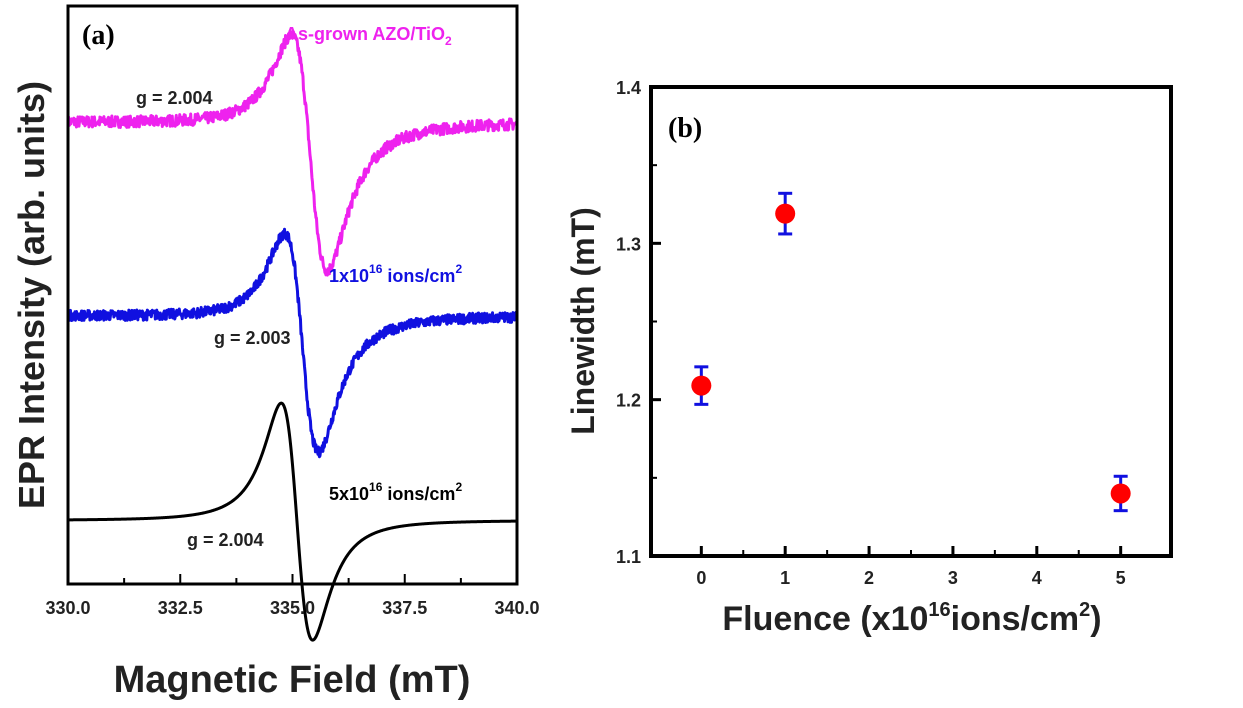  Describe the element at coordinates (292, 680) in the screenshot. I see `panel-a-x-axis-title: Magnetic Field (mT)` at that location.